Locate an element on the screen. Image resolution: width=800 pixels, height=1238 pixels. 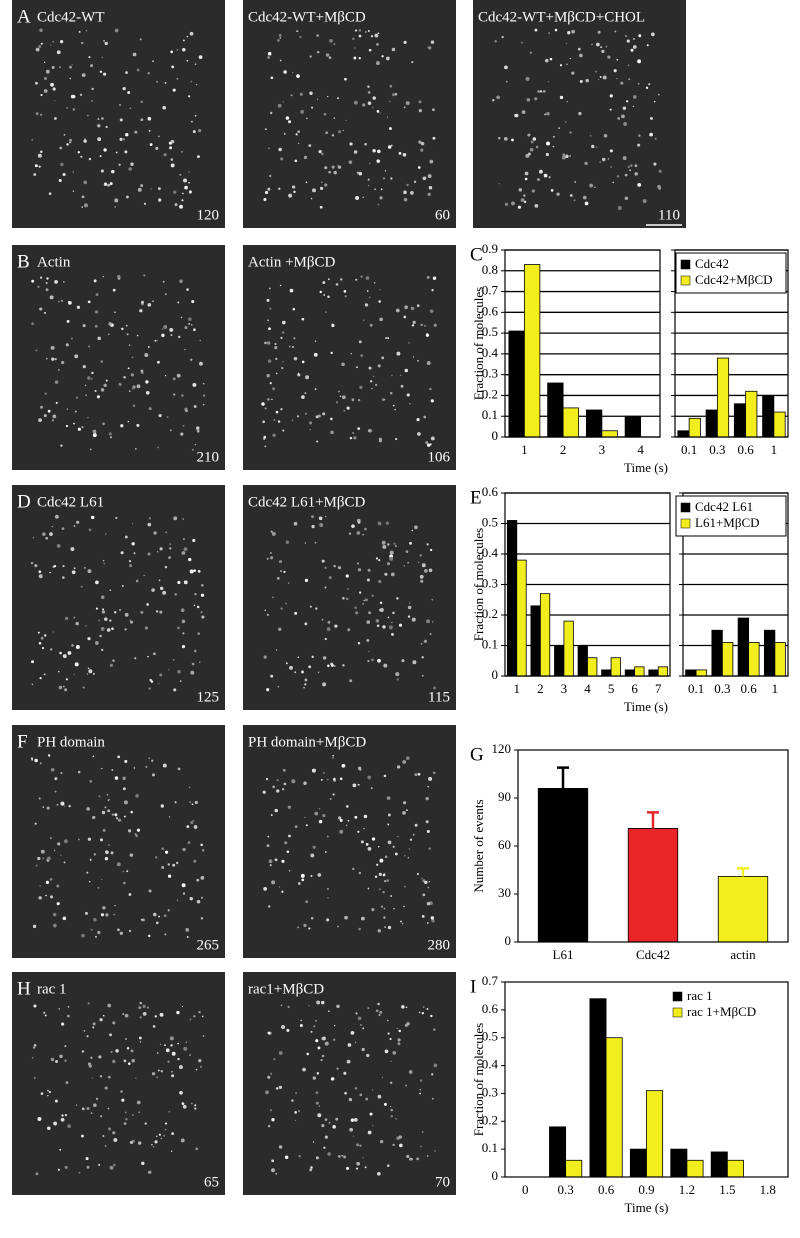
image-number: 106 is located at coordinates (439, 457).